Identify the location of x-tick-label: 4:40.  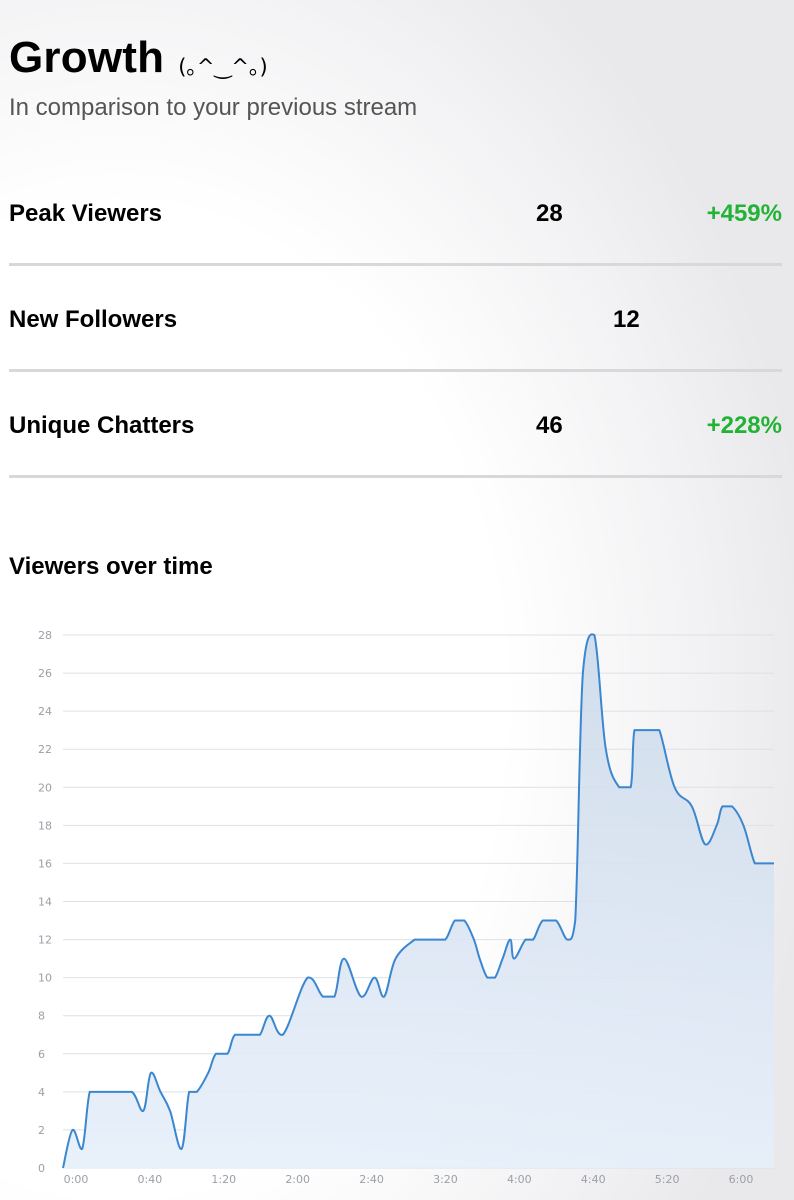
(593, 1179).